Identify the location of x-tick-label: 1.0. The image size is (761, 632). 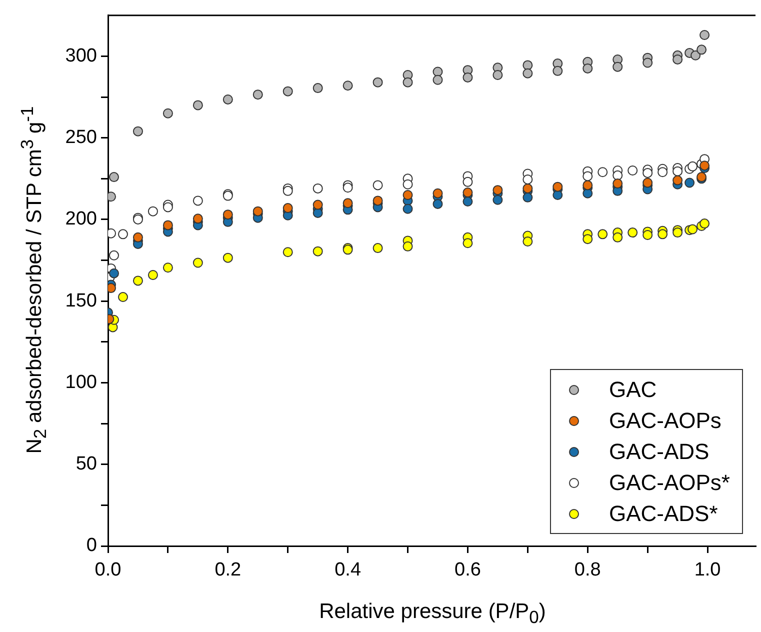
(707, 570).